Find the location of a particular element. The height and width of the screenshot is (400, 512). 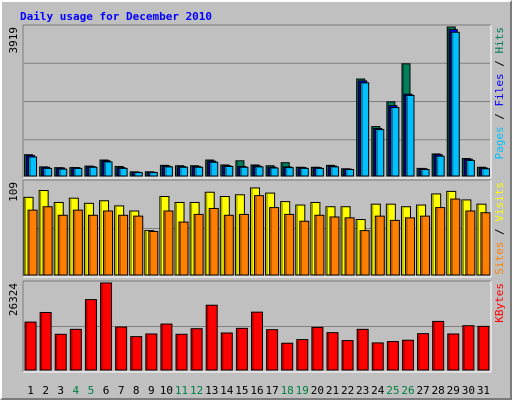

x-tick-label: 31 is located at coordinates (483, 390).